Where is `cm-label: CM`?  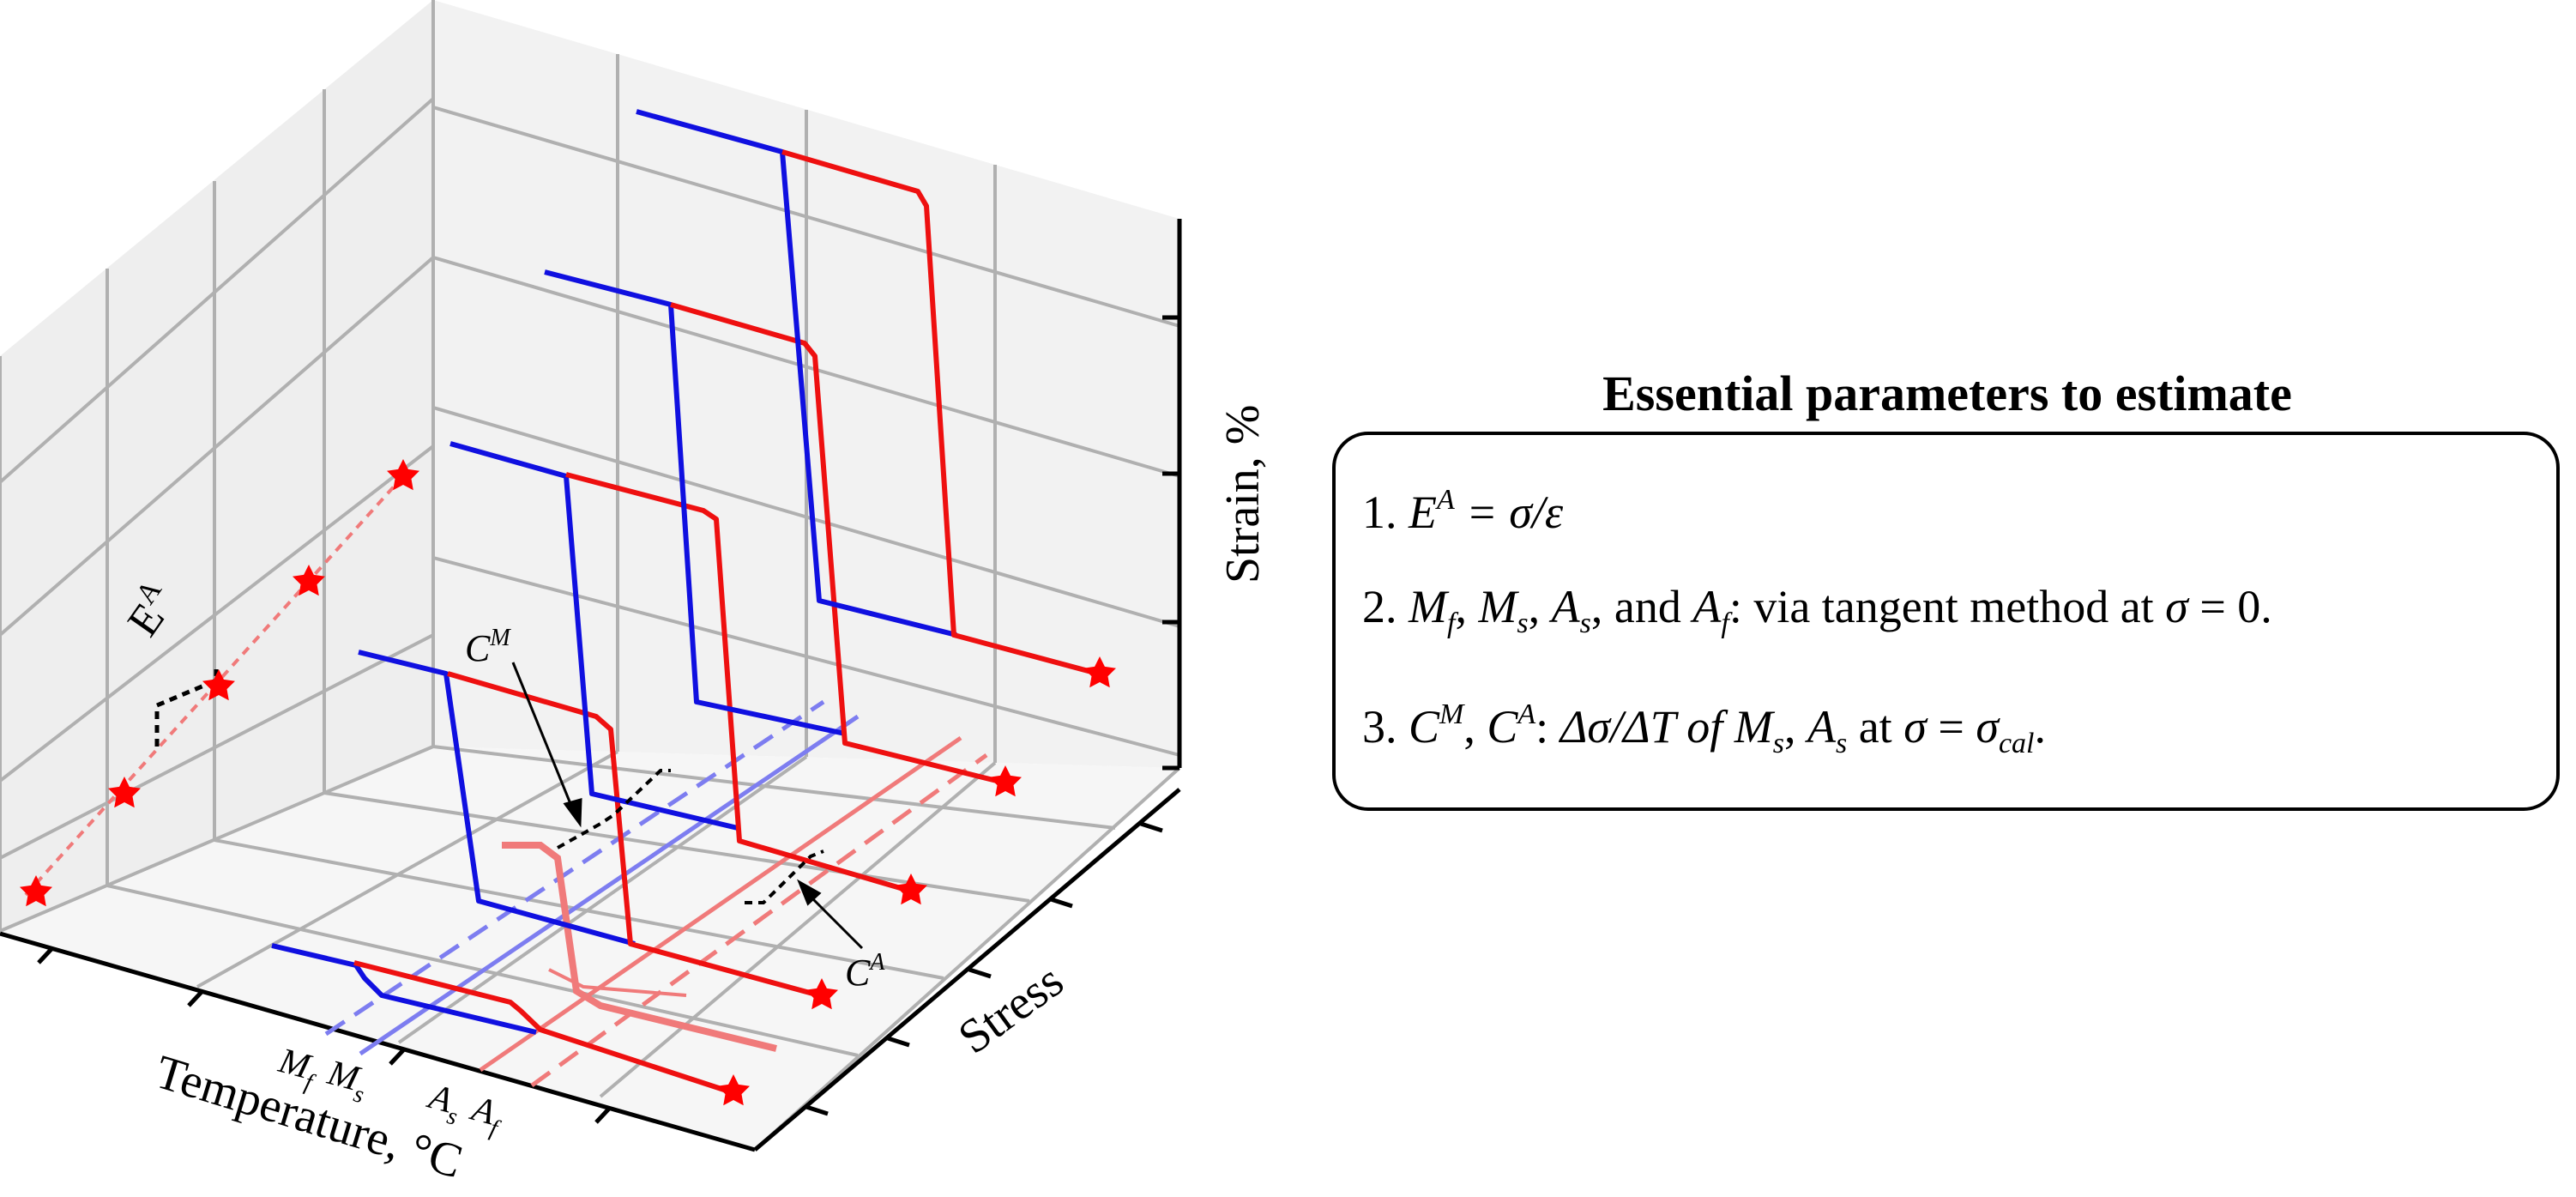 cm-label: CM is located at coordinates (488, 647).